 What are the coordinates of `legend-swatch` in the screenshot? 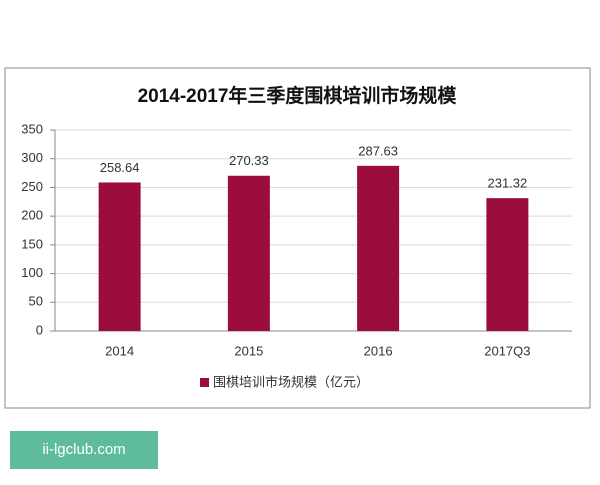 It's located at (204, 382).